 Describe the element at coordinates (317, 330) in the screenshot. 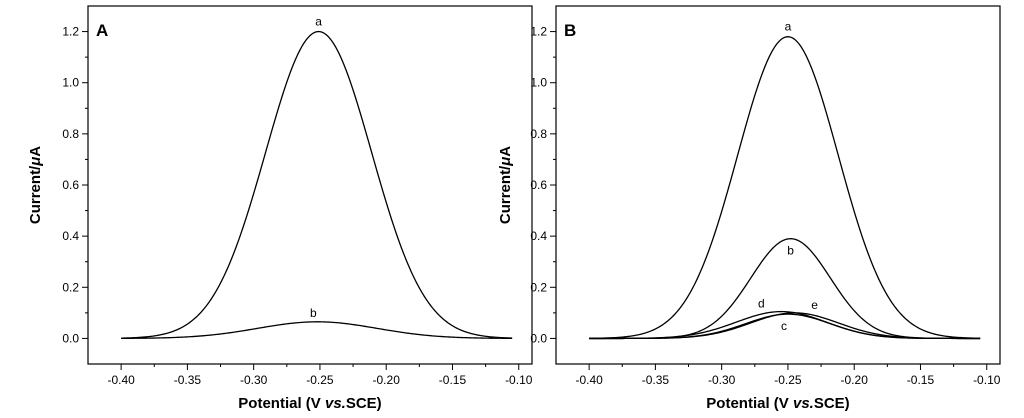

I see `curve-b` at that location.